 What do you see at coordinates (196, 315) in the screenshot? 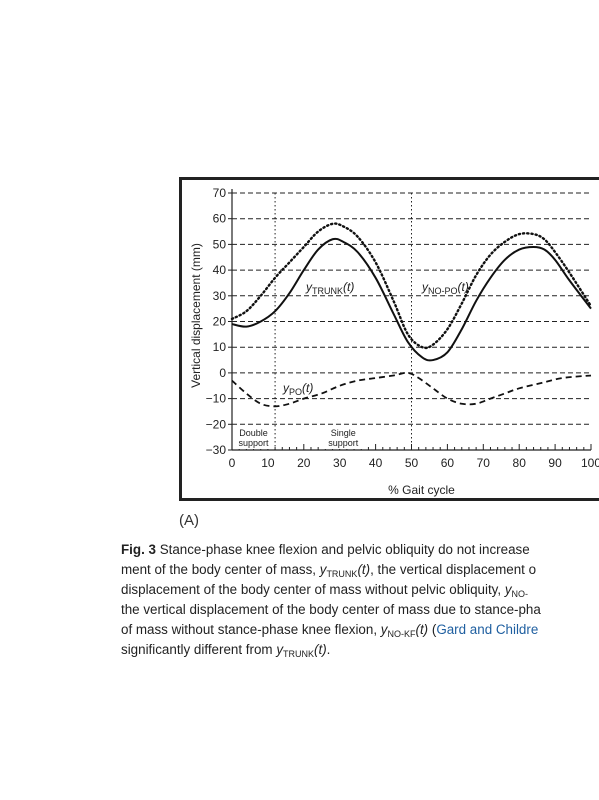
I see `y-axis-label: Vertical displacement (mm)` at bounding box center [196, 315].